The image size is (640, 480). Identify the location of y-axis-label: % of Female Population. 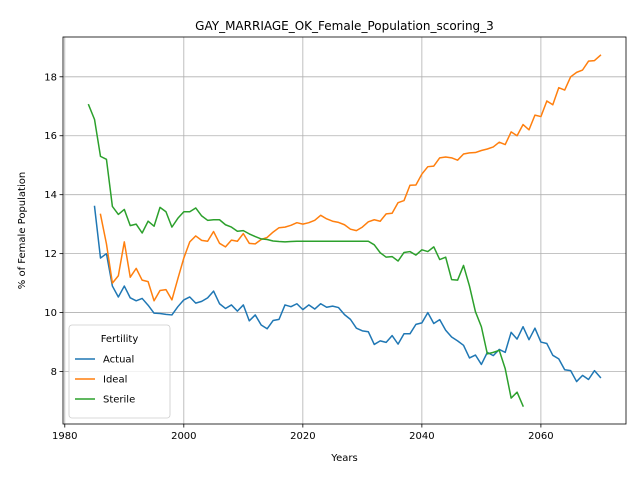
(22, 230).